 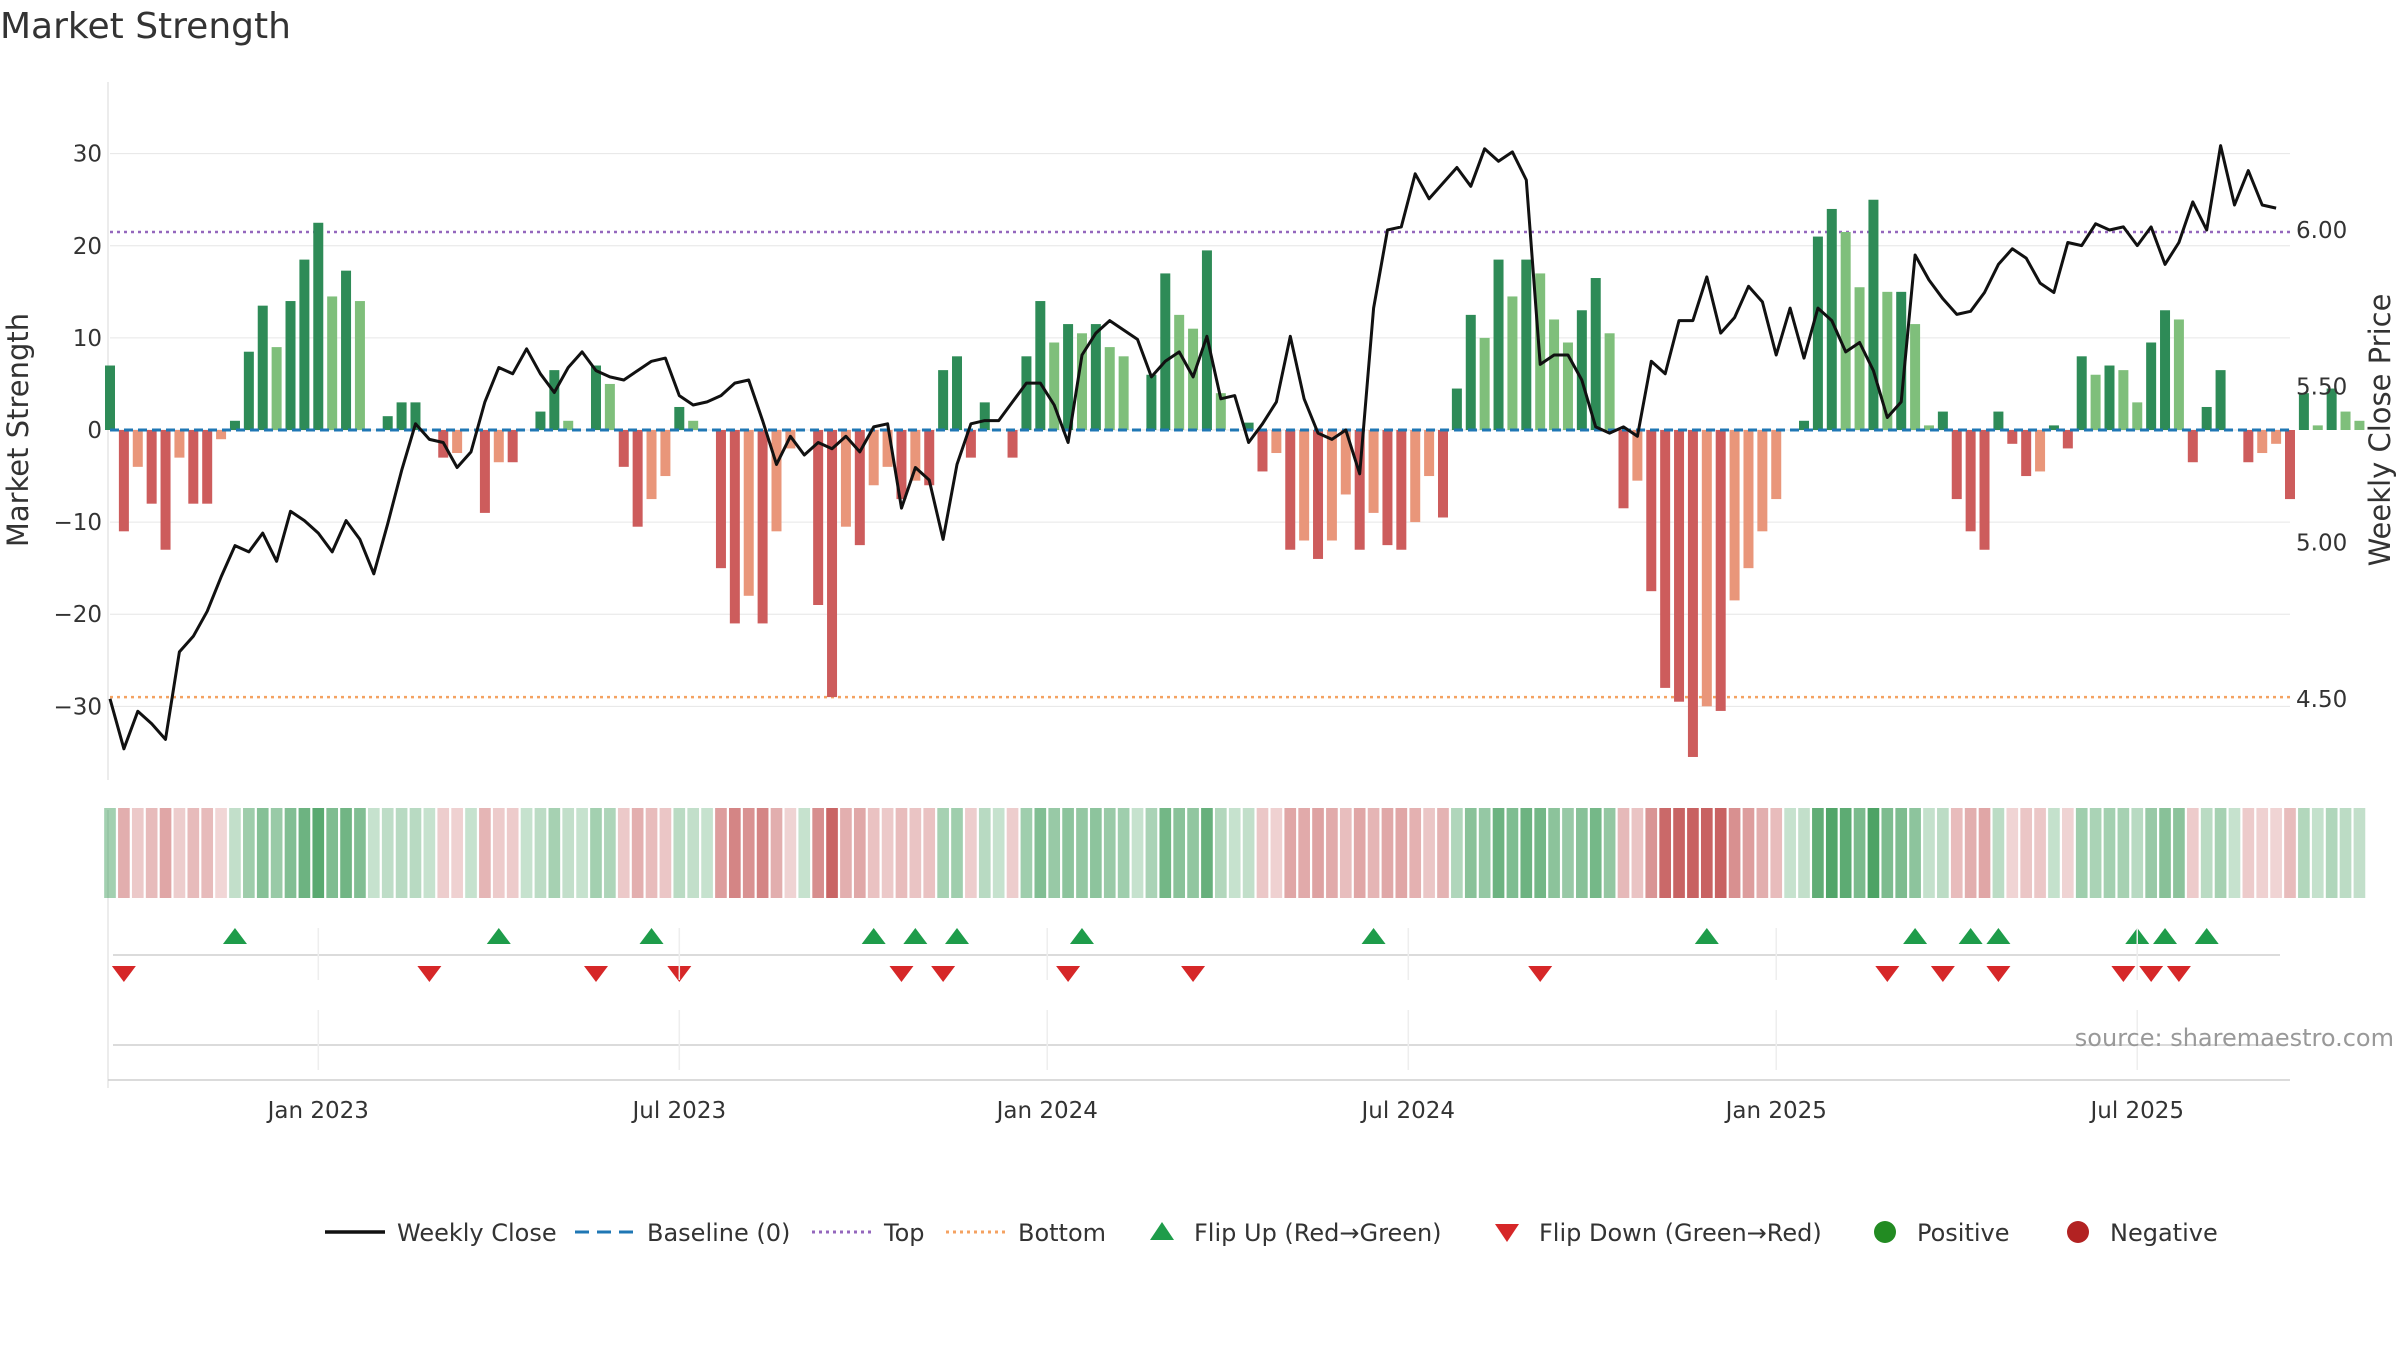 What do you see at coordinates (2234, 1038) in the screenshot?
I see `source-credit: source: sharemaestro.com` at bounding box center [2234, 1038].